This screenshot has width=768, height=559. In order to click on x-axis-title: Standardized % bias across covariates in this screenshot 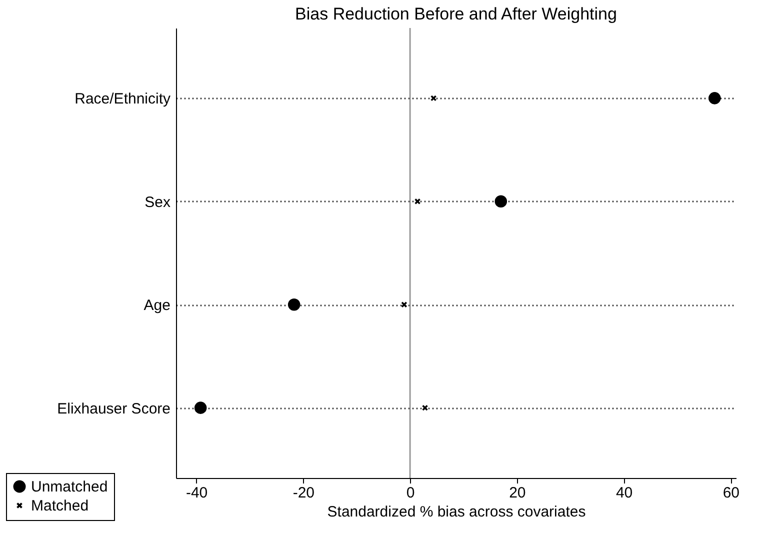, I will do `click(456, 512)`.